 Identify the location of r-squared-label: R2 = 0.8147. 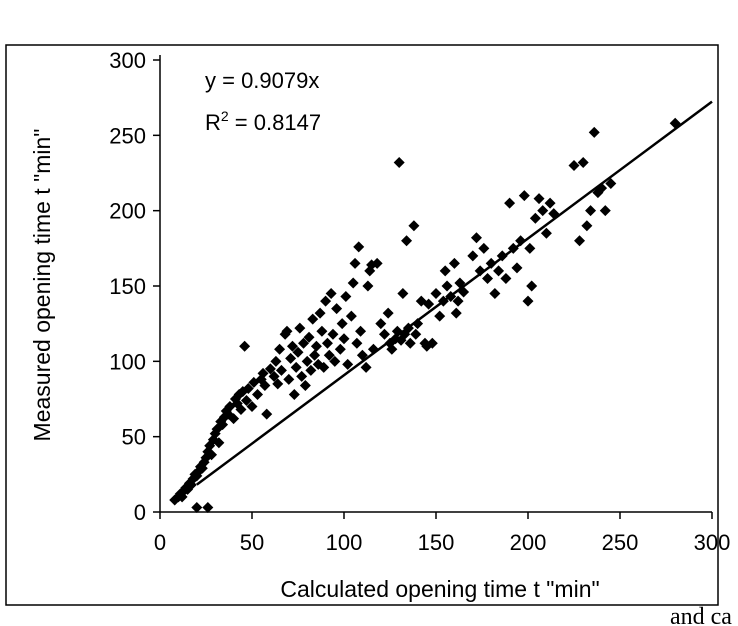
(263, 121).